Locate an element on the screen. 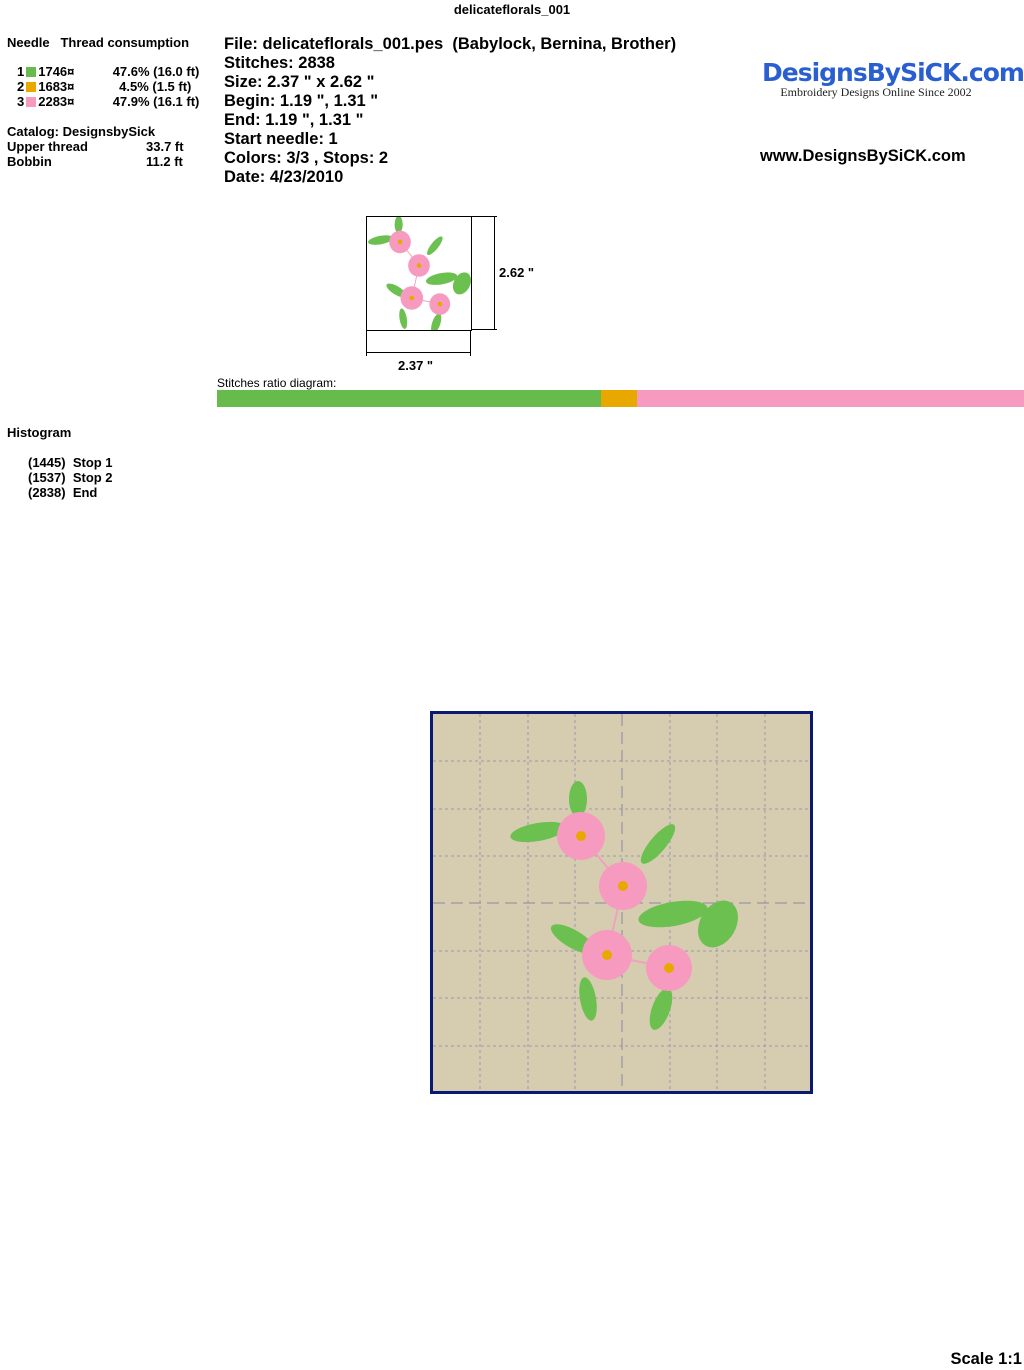  width-label: 2.37 " is located at coordinates (416, 365).